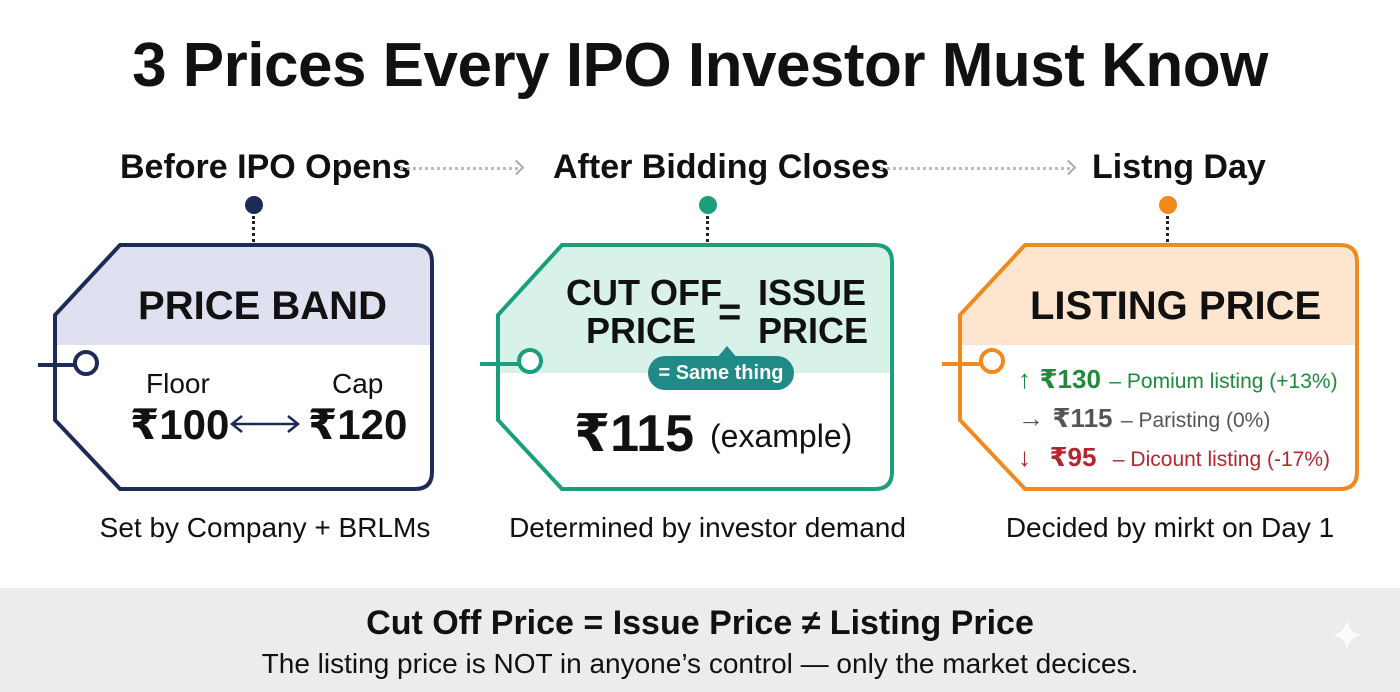 Image resolution: width=1400 pixels, height=692 pixels. I want to click on par-value: ₹115, so click(1082, 418).